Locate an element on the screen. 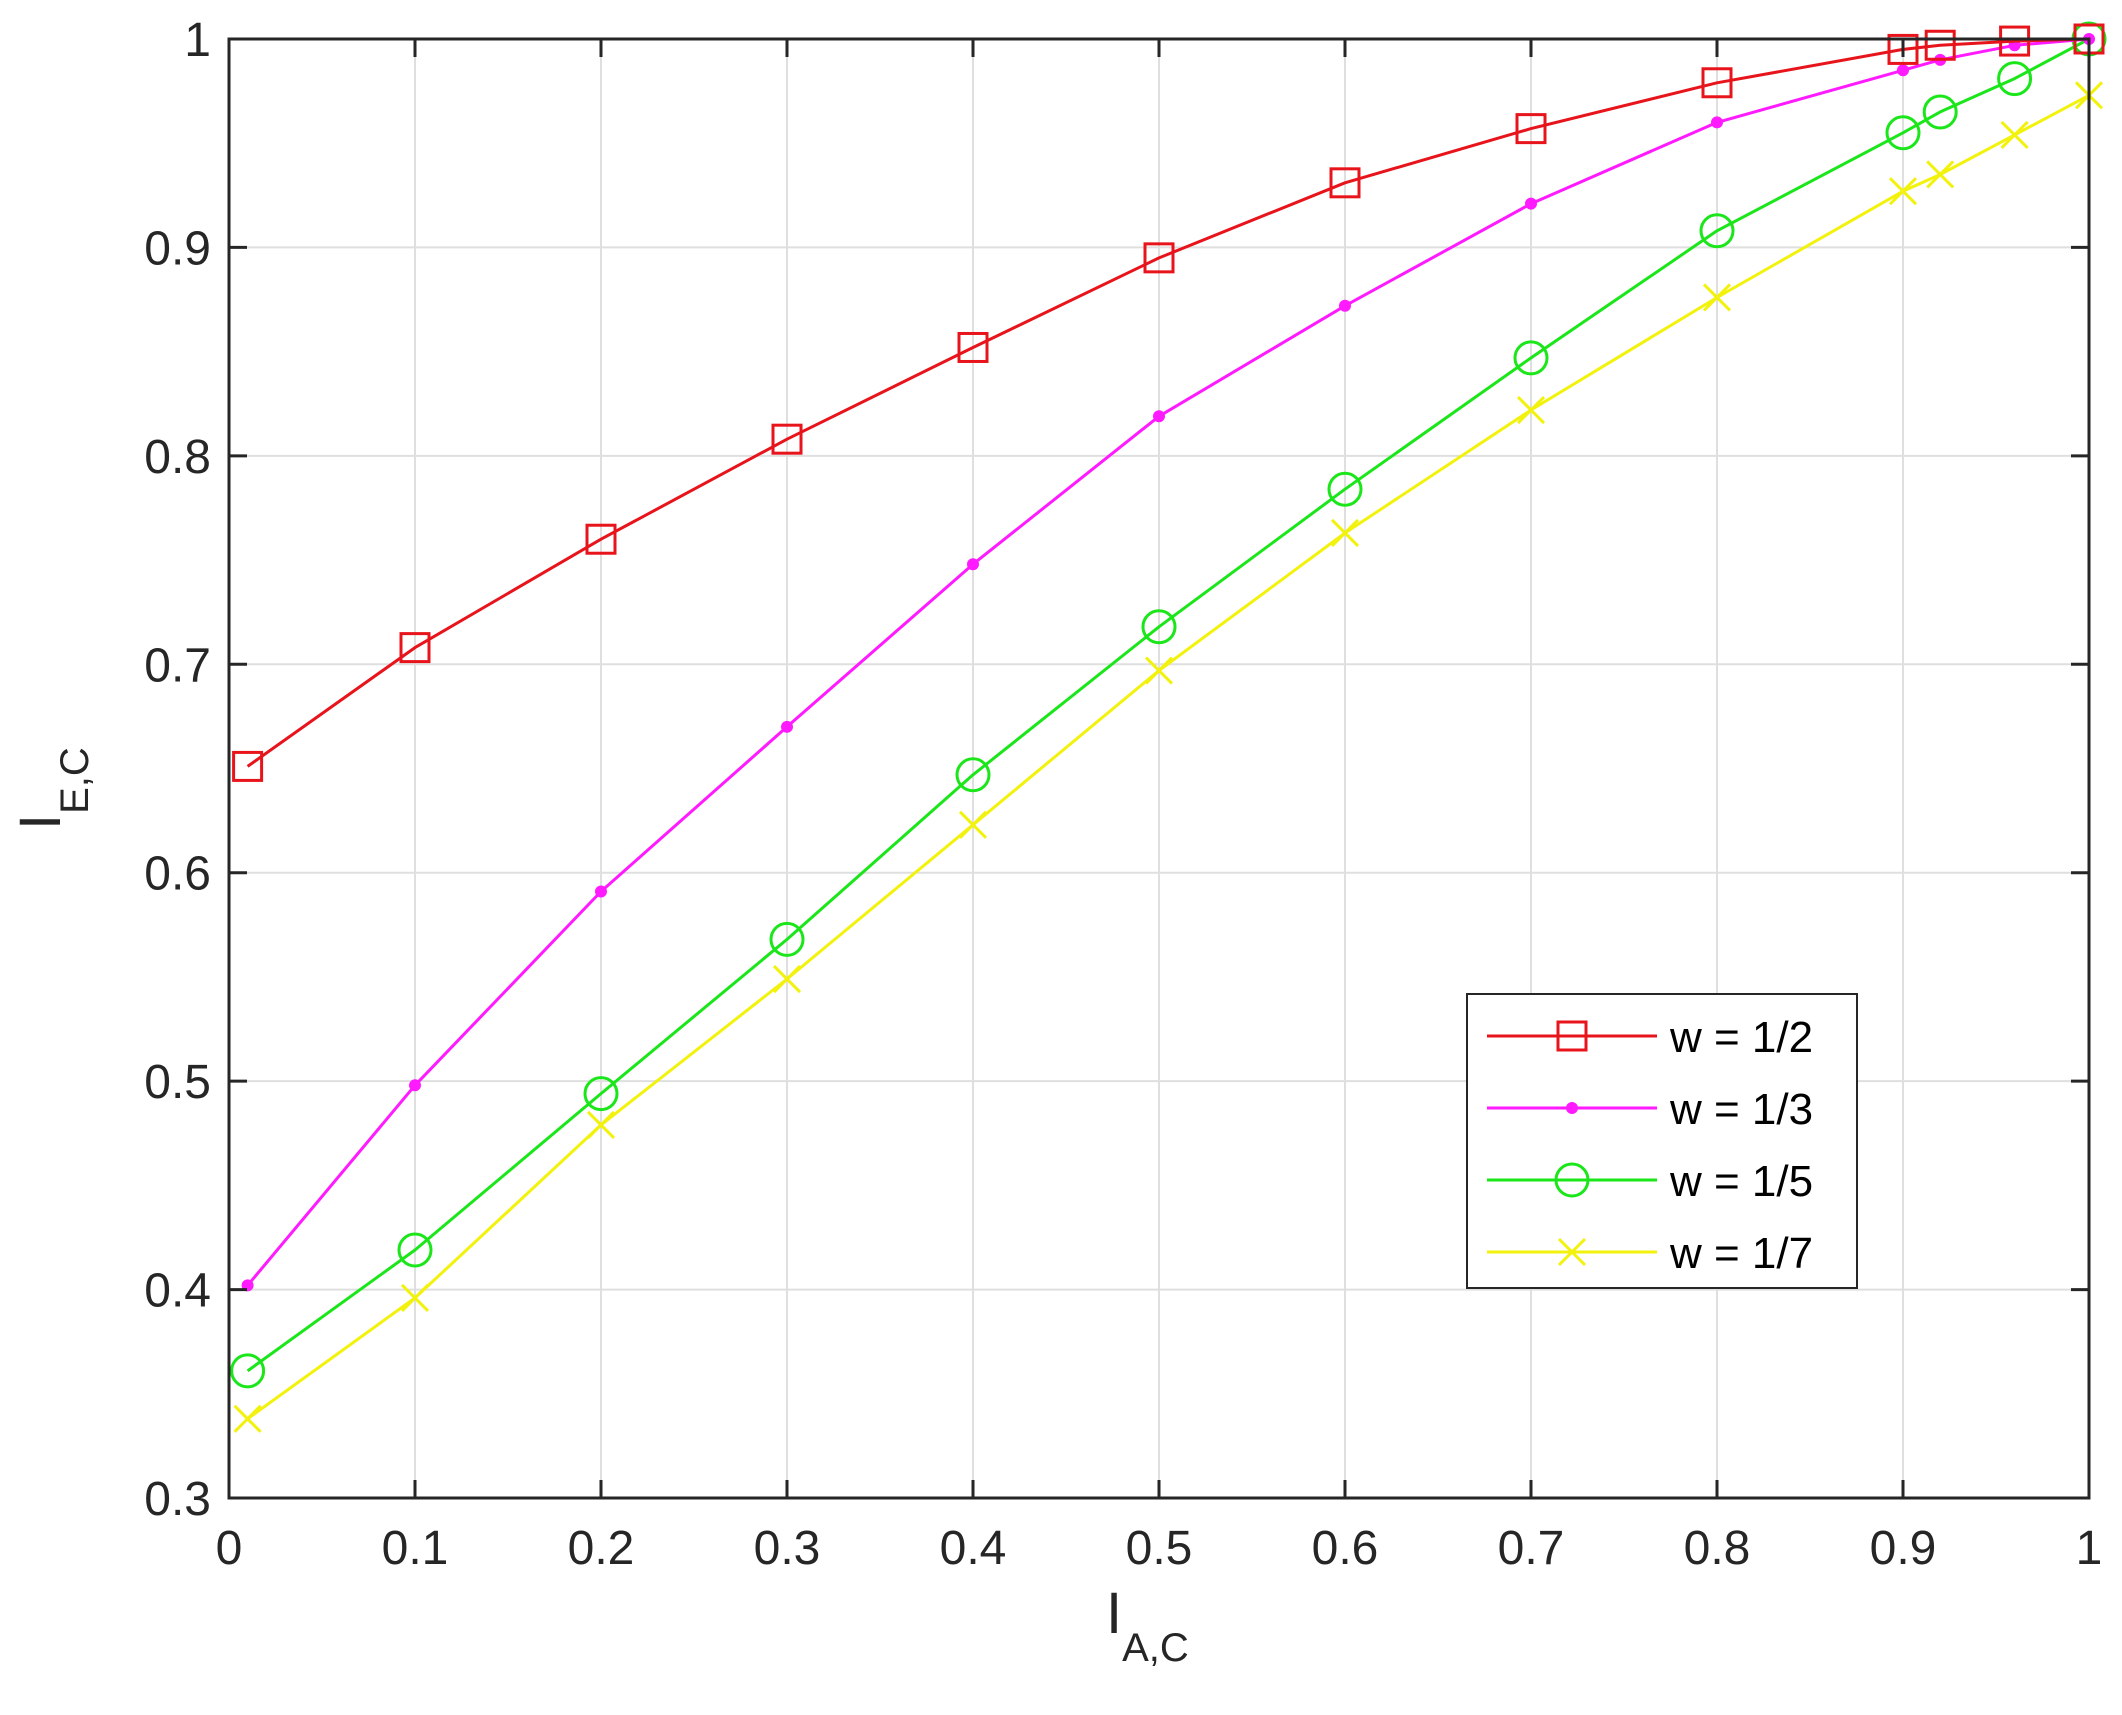  x-axis-title-sub: A,C is located at coordinates (1155, 1648).